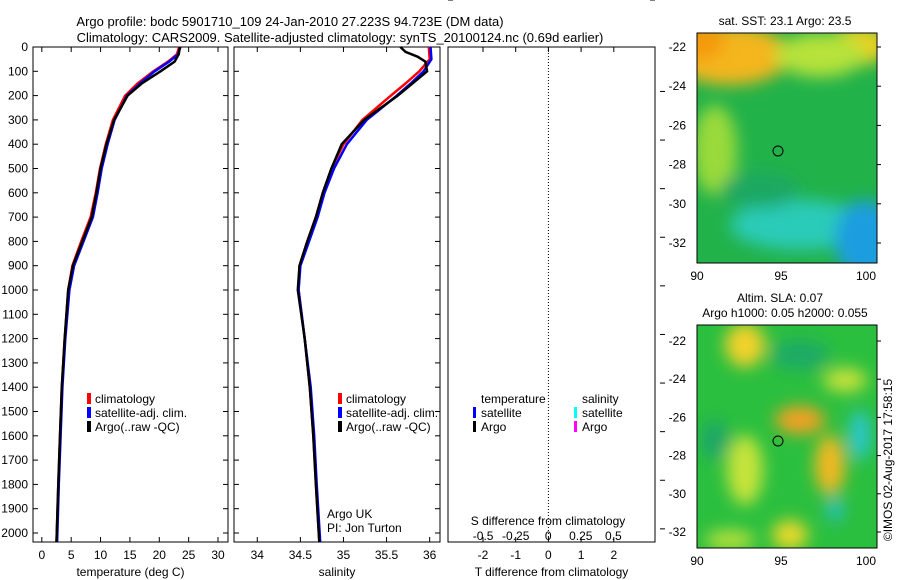 This screenshot has height=580, width=900. I want to click on y-tick-label: 0, so click(24, 47).